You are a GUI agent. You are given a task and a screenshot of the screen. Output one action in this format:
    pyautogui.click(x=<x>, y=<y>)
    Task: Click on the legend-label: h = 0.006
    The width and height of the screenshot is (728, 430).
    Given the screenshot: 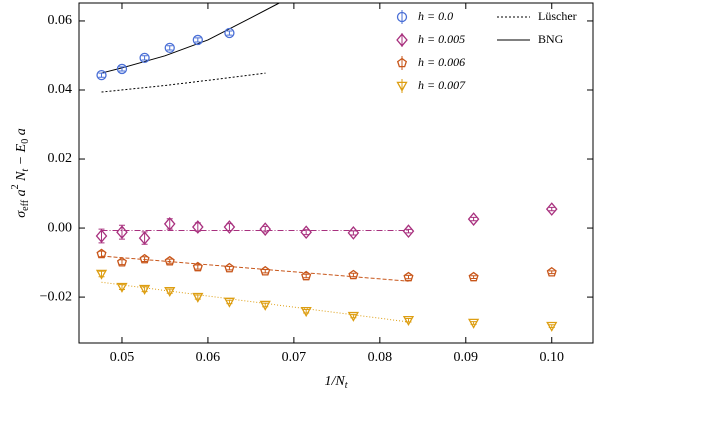 What is the action you would take?
    pyautogui.click(x=441, y=62)
    